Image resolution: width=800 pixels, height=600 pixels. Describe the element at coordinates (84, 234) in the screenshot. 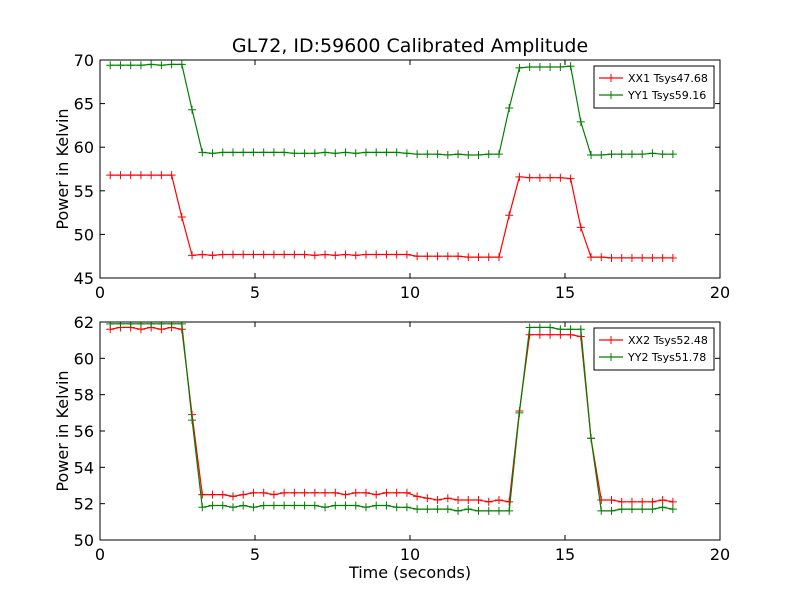

I see `y-tick-label: 50` at that location.